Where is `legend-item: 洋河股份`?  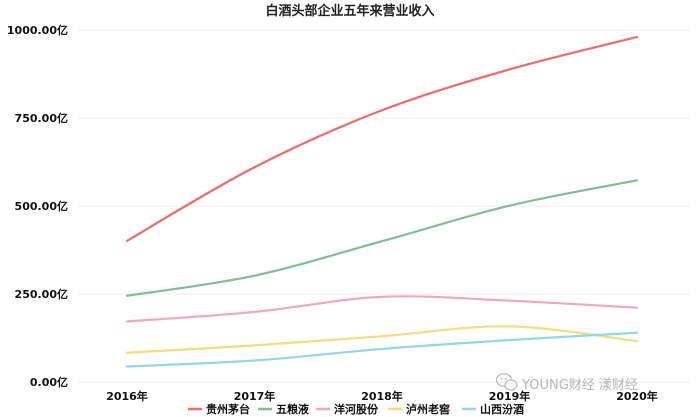 legend-item: 洋河股份 is located at coordinates (347, 409).